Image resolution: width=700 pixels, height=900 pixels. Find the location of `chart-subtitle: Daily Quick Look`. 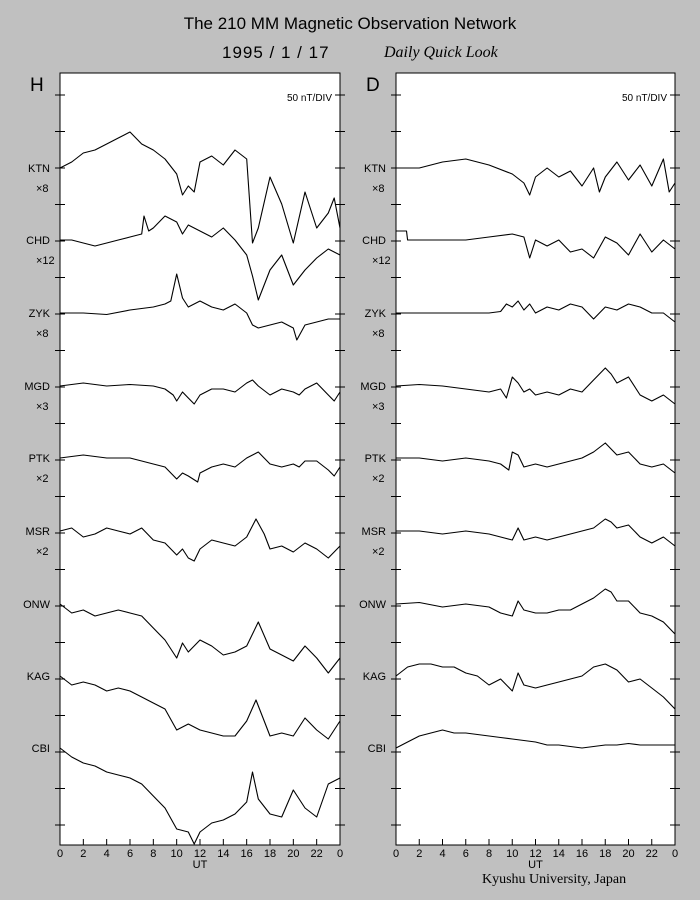

chart-subtitle: Daily Quick Look is located at coordinates (441, 52).